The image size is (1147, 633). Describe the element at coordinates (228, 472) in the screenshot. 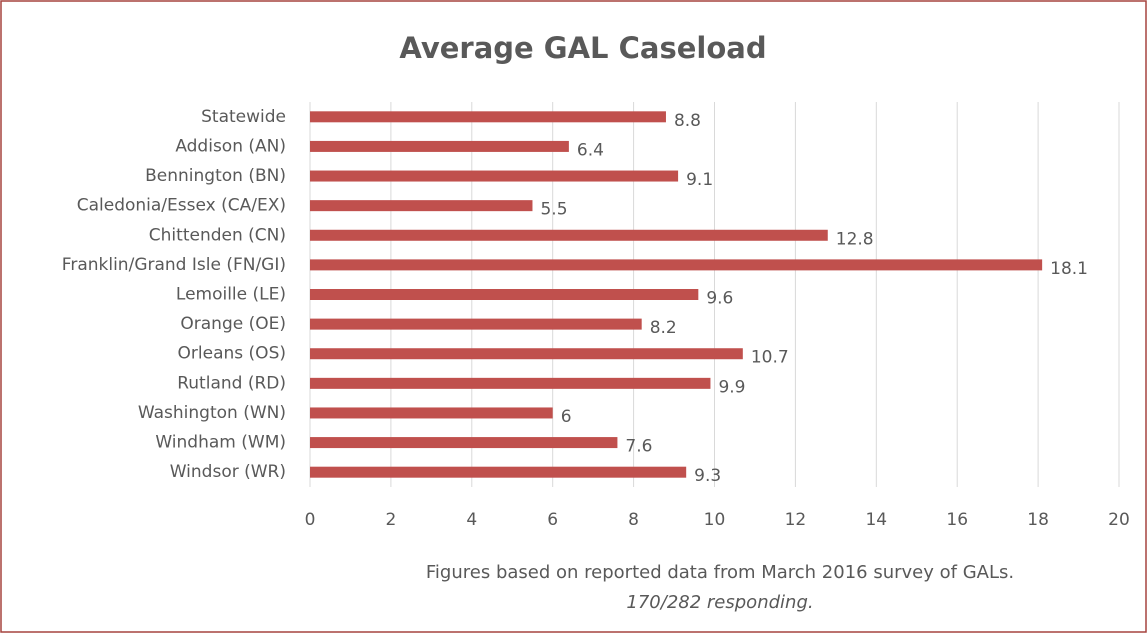

I see `y-tick-label: Windsor (WR)` at that location.